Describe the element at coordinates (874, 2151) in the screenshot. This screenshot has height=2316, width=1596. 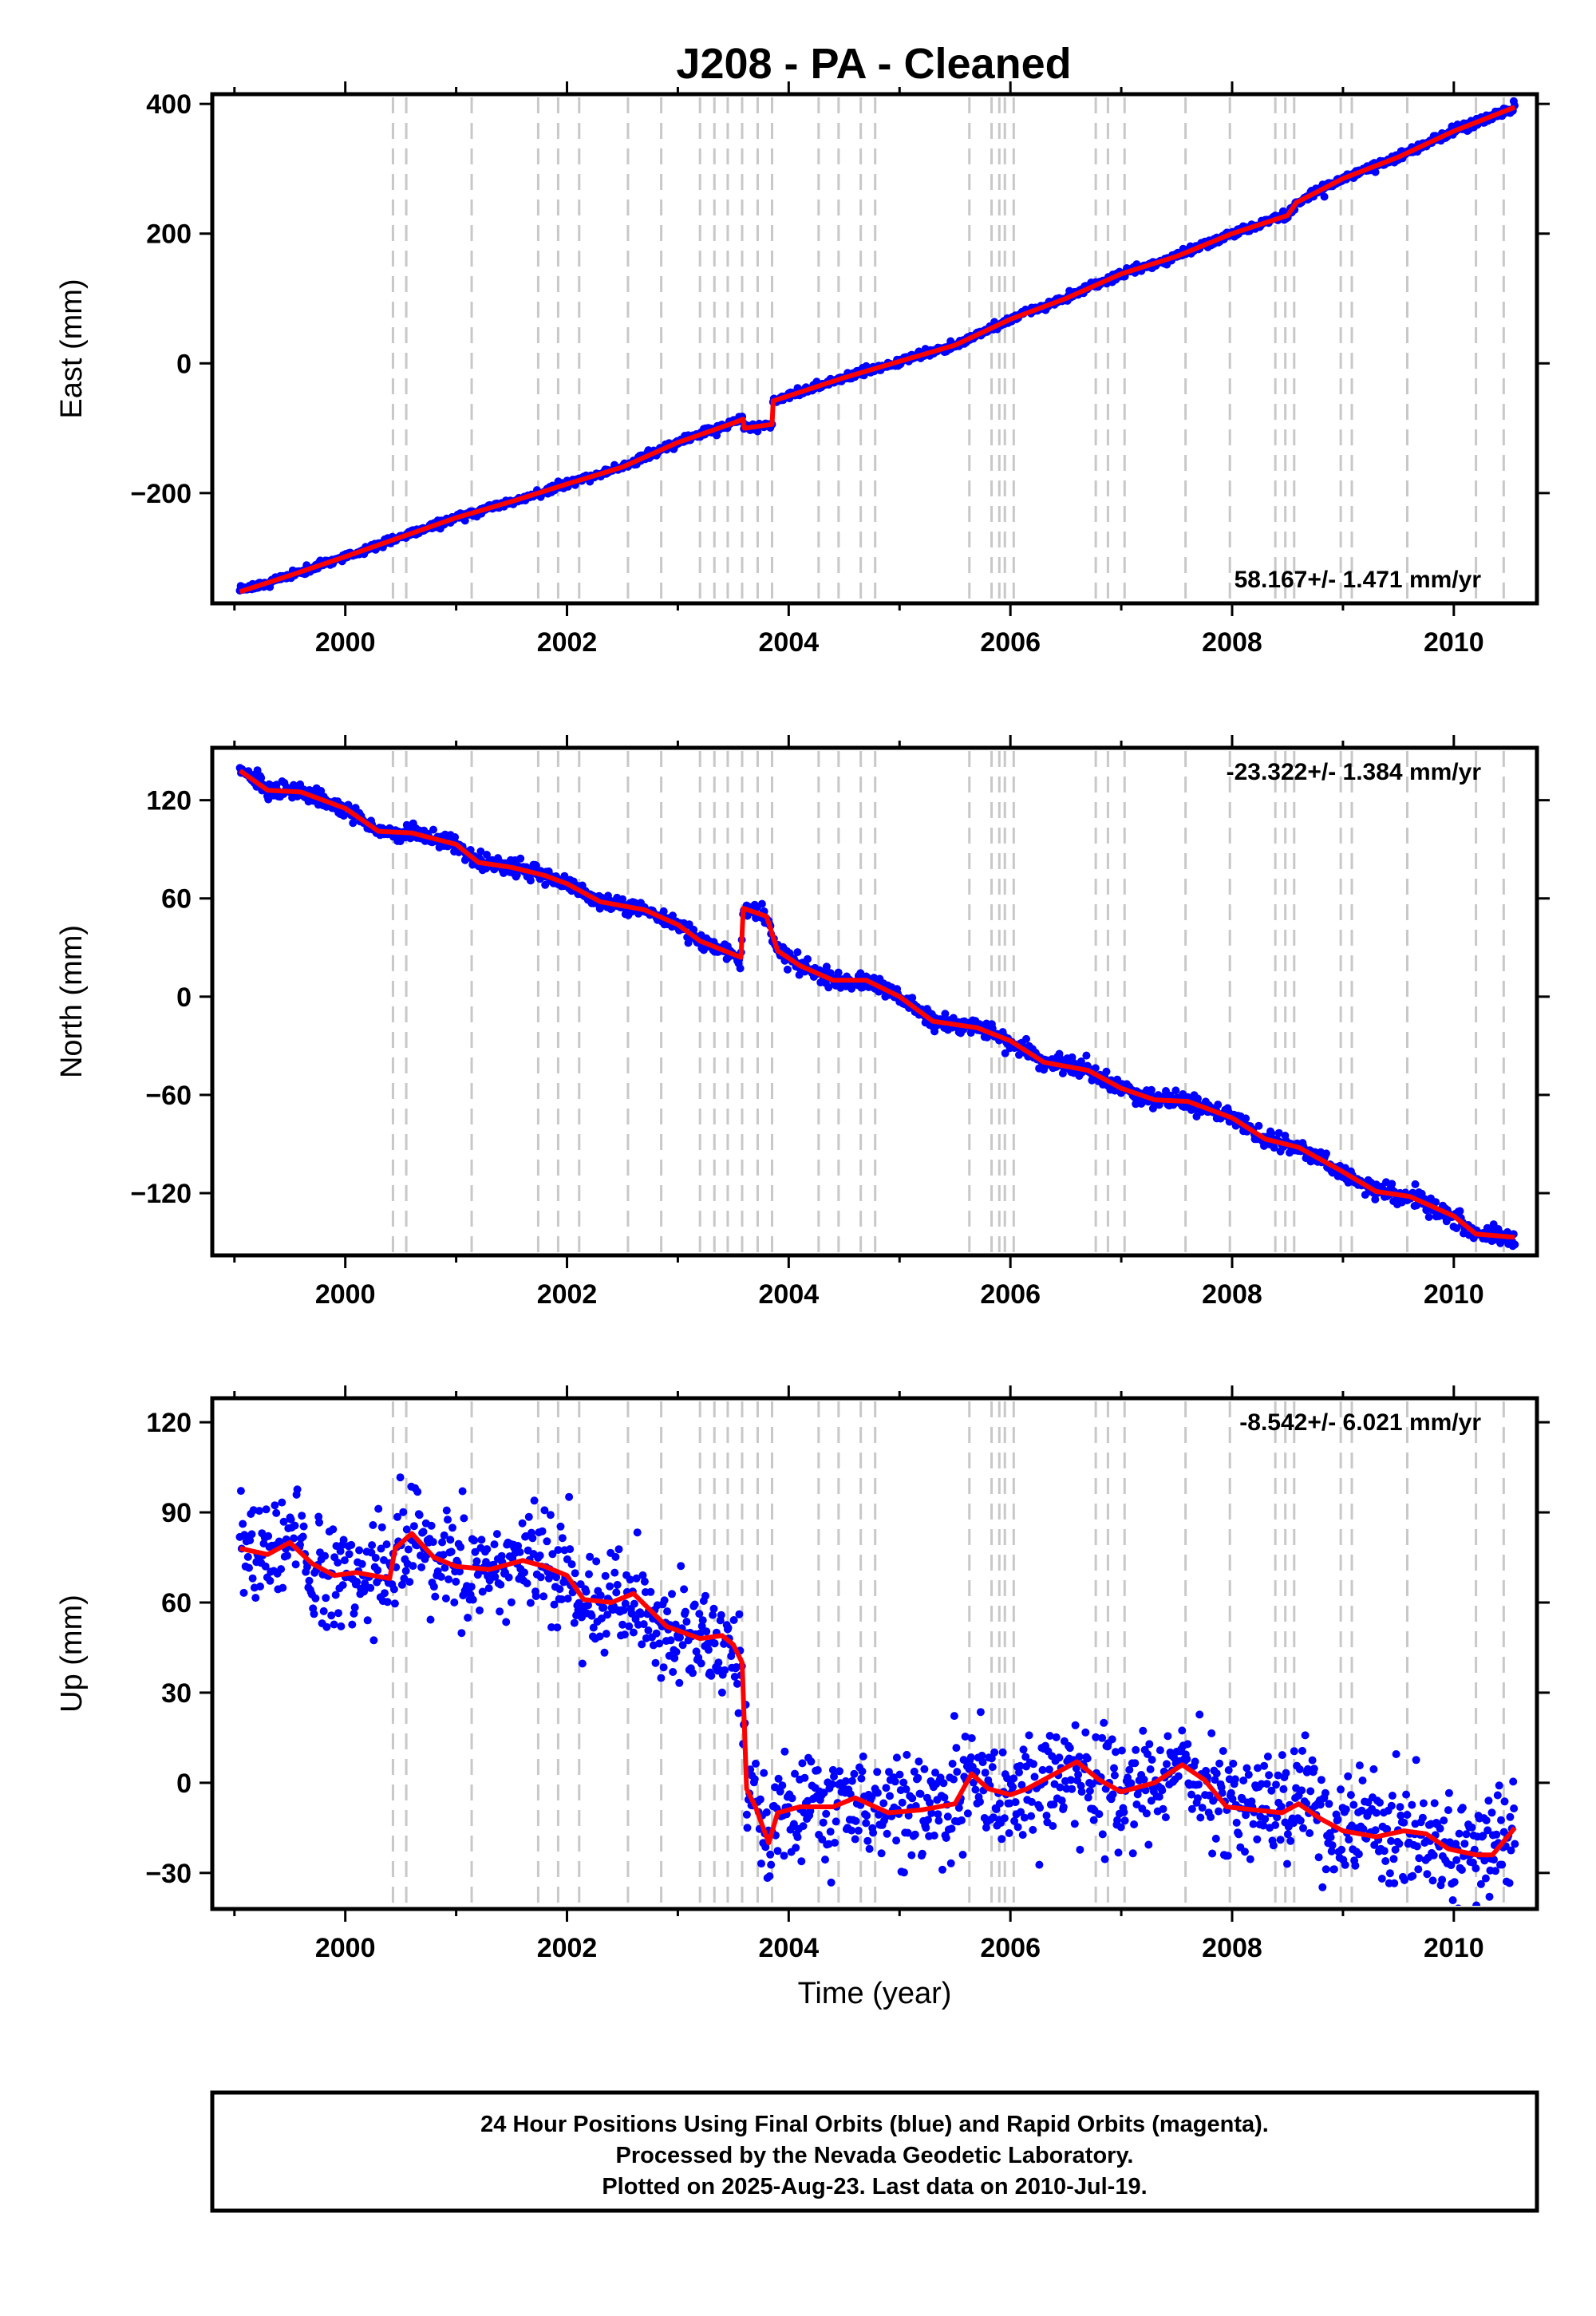
I see `footer-frame` at that location.